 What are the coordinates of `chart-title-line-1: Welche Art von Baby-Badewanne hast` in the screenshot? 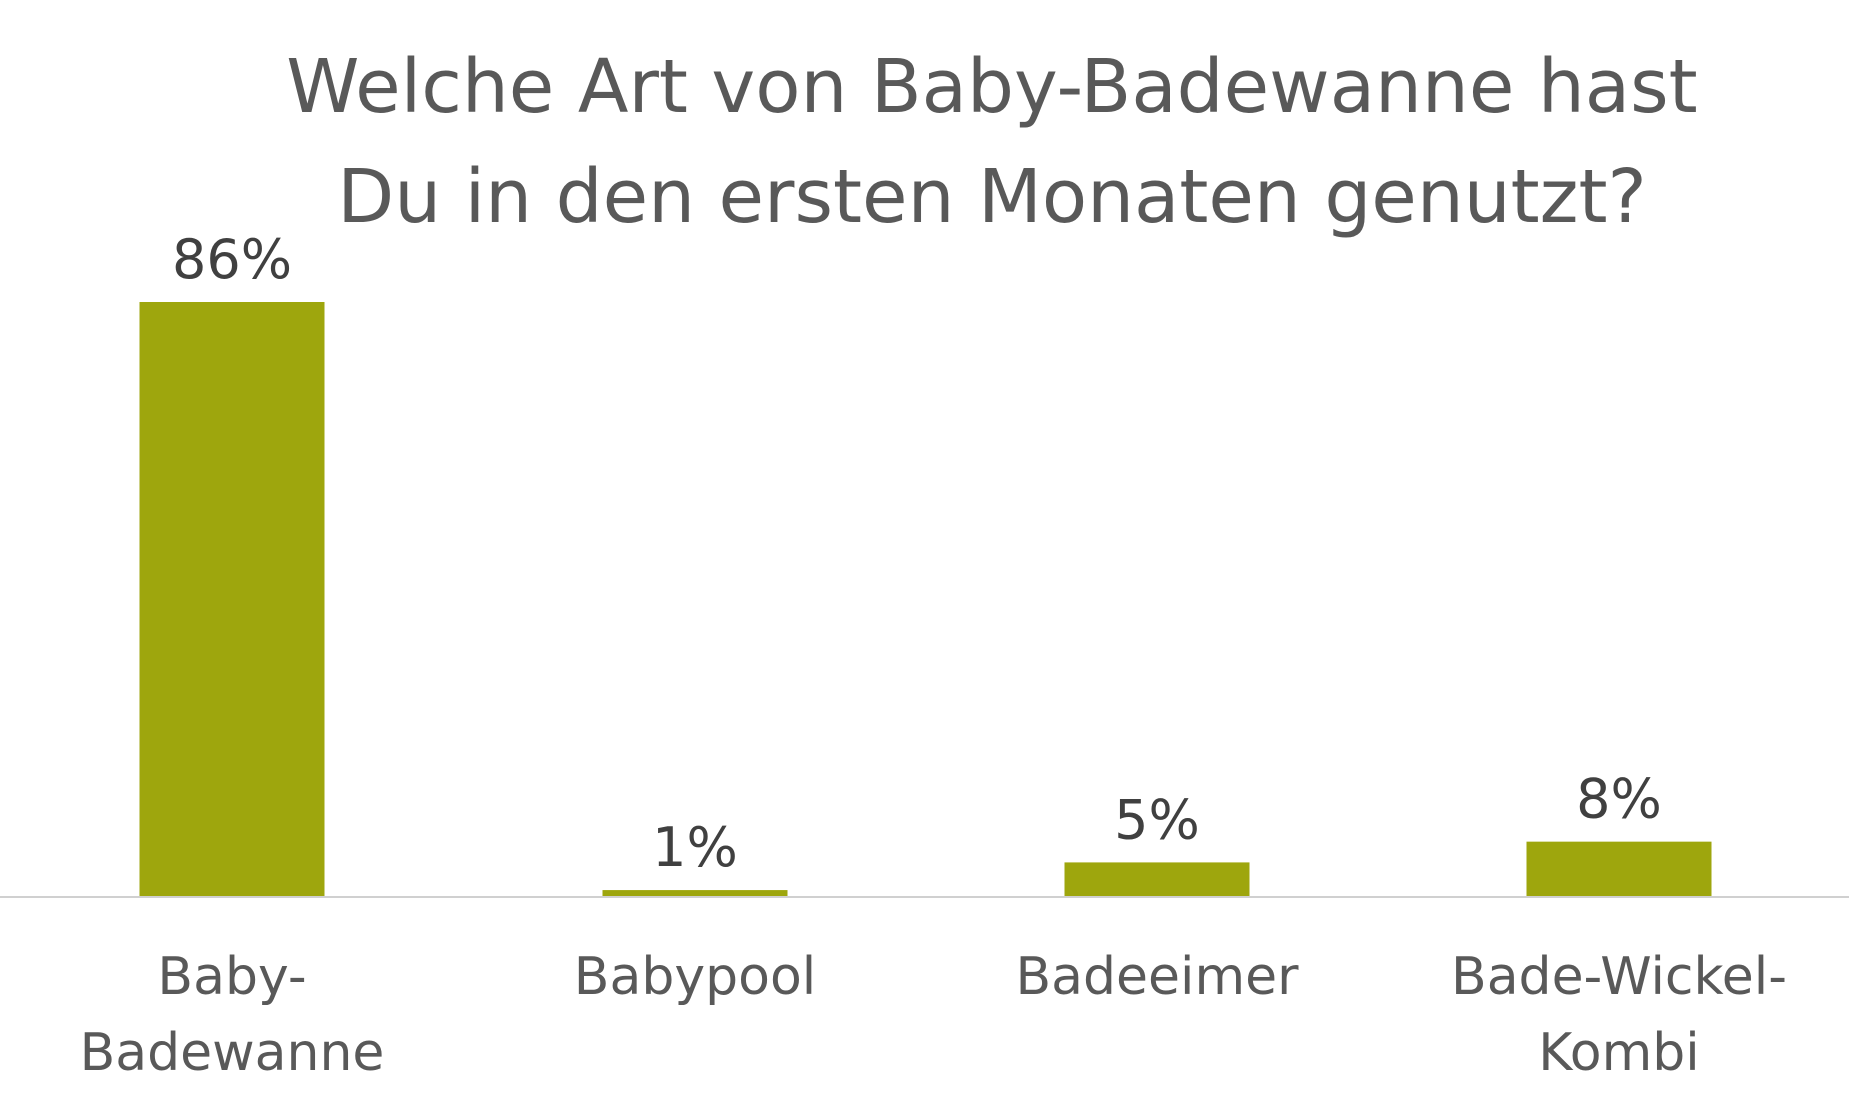 It's located at (991, 87).